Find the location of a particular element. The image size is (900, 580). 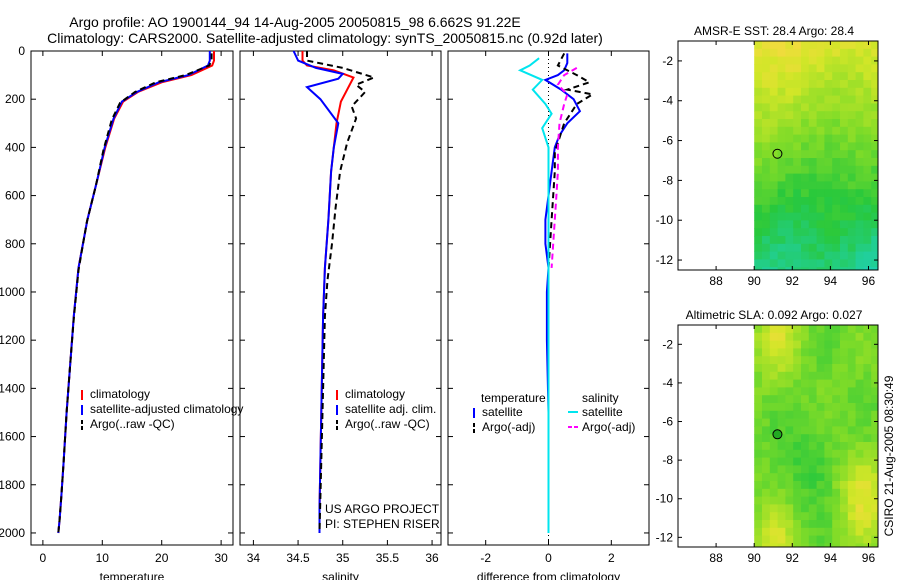

temperature-series-satellite-adjusted-climatology is located at coordinates (134, 292).